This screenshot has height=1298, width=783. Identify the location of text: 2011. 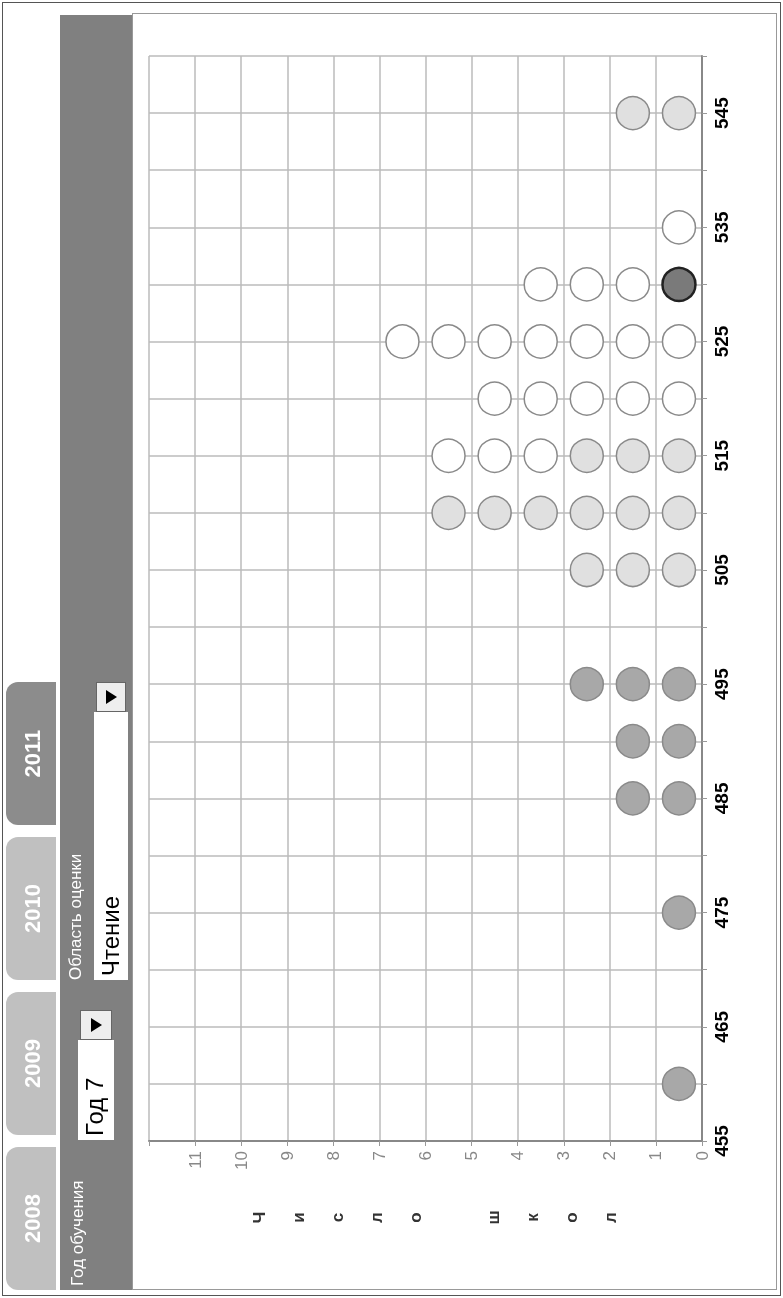
(31, 753).